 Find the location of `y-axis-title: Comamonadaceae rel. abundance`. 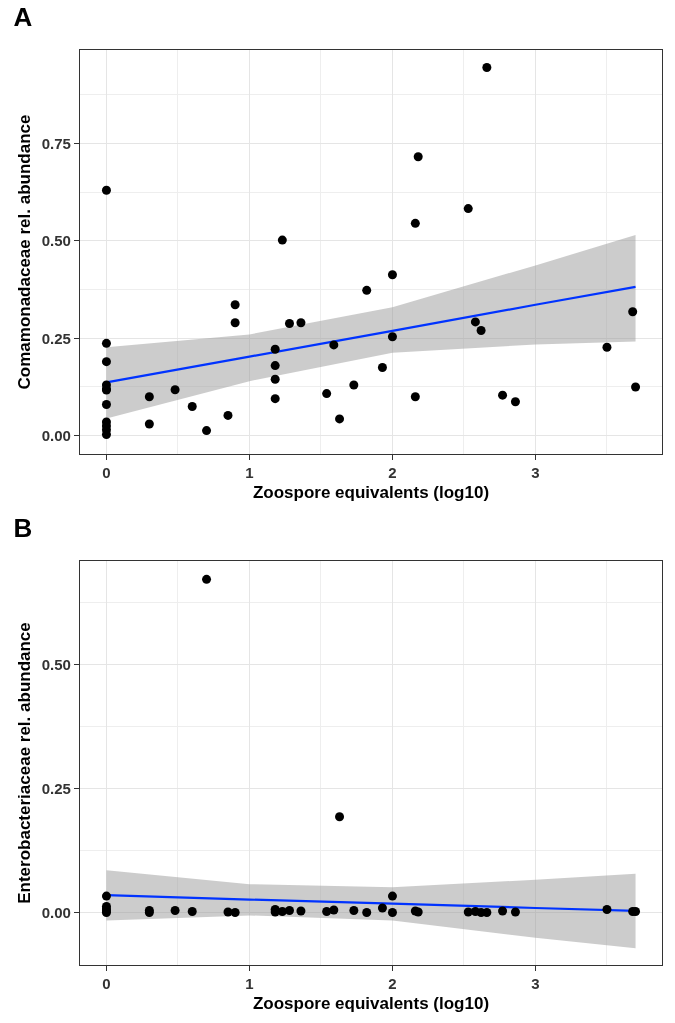

y-axis-title: Comamonadaceae rel. abundance is located at coordinates (25, 252).